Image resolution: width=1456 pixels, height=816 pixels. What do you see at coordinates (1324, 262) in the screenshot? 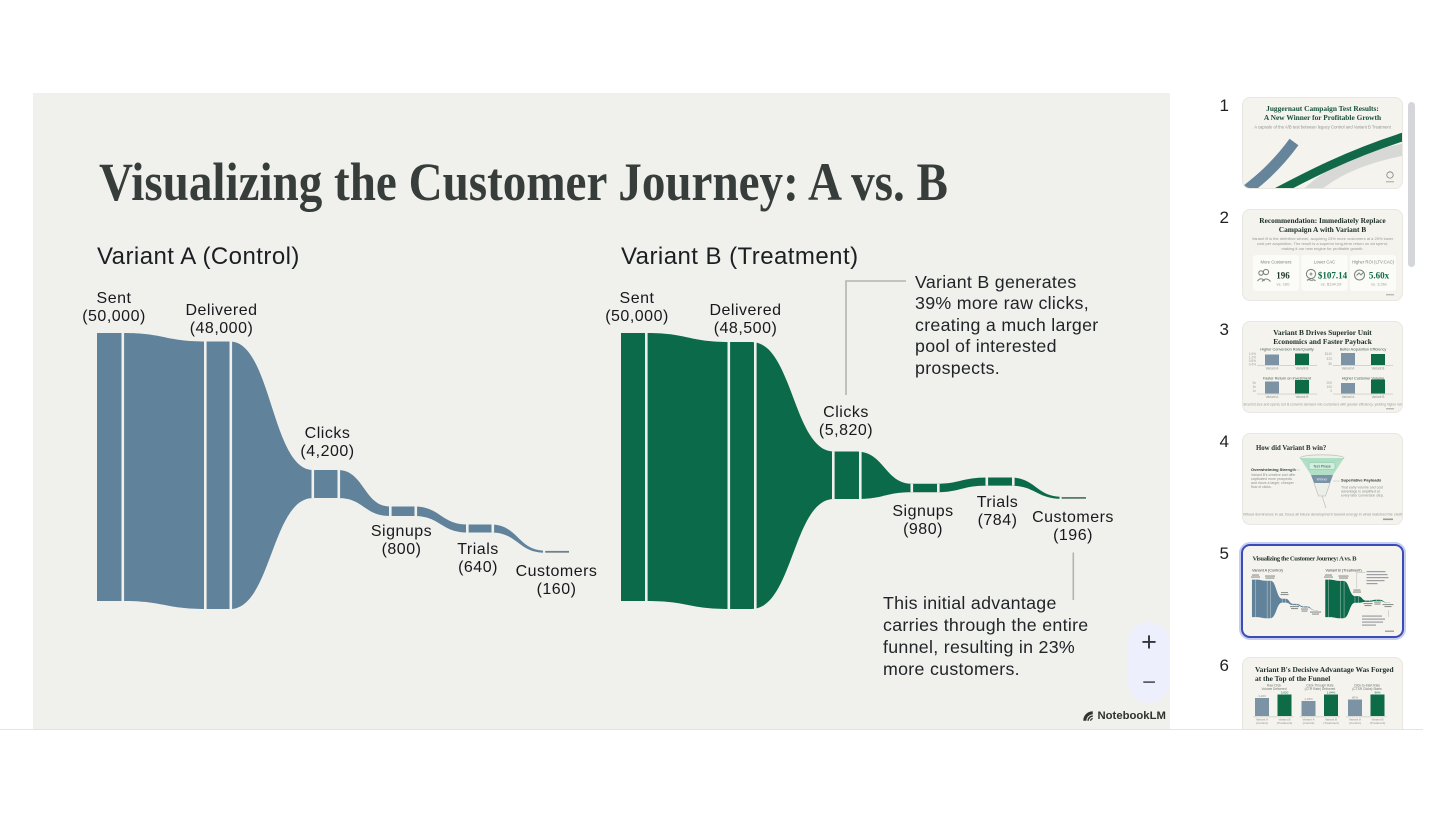
I see `svg-text: Lower CAC` at bounding box center [1324, 262].